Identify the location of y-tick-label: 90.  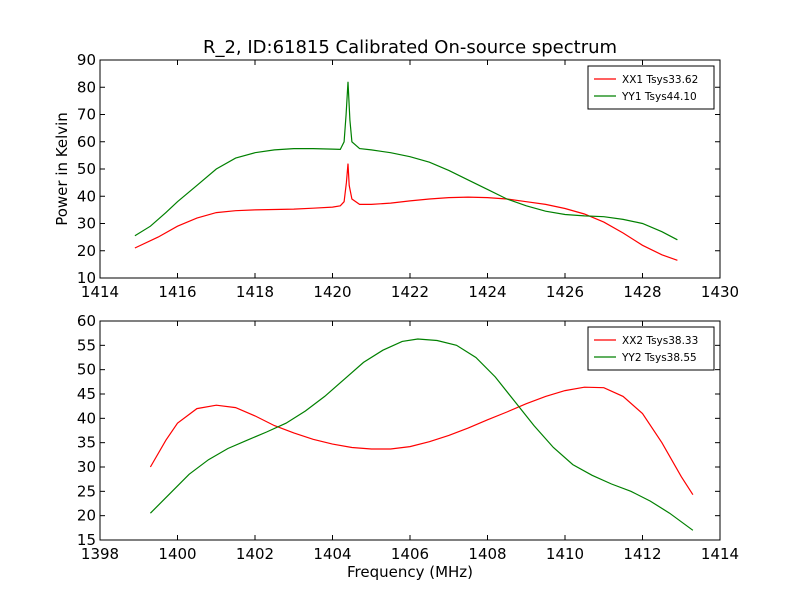
(86, 60).